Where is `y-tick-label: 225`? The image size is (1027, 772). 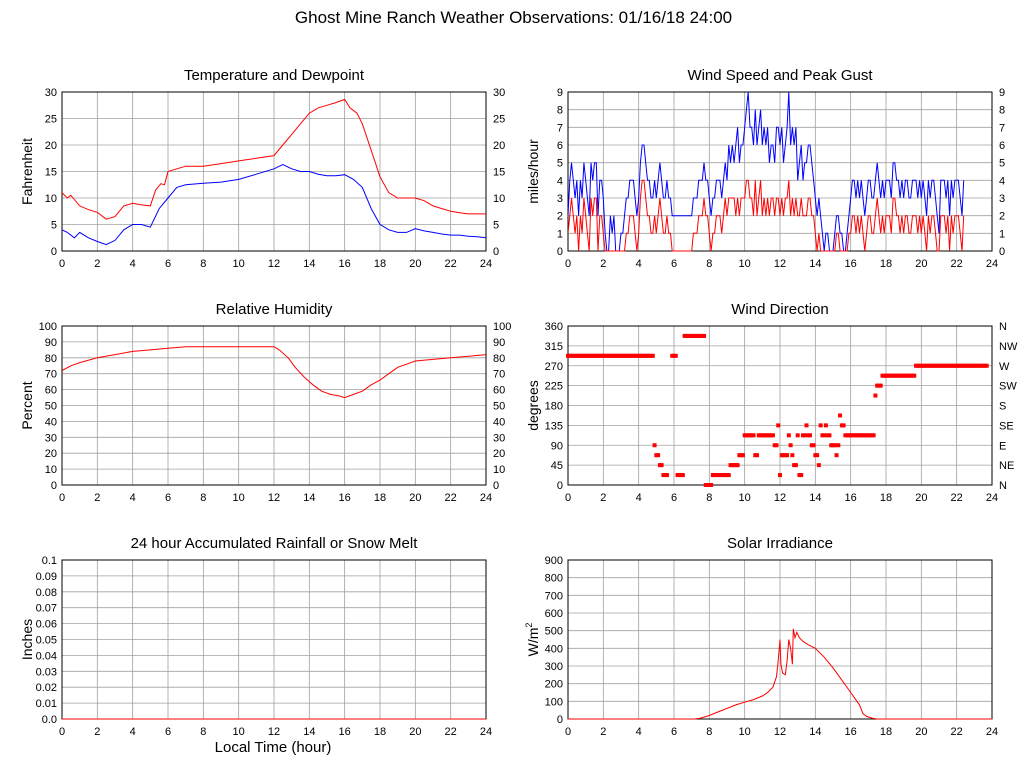
y-tick-label: 225 is located at coordinates (554, 387).